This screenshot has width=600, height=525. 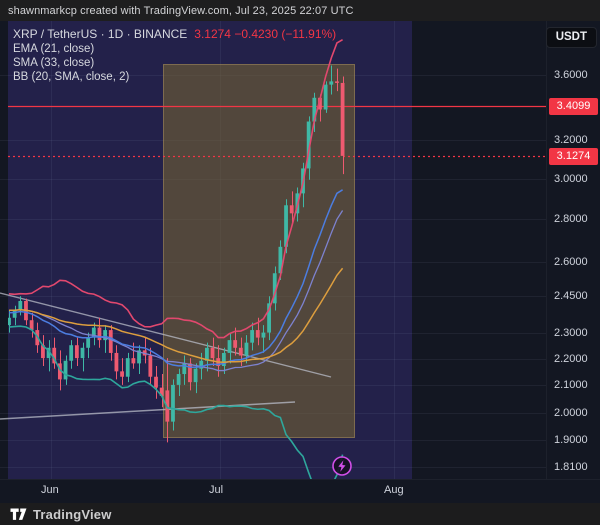 I want to click on symbol-title: XRP / TetherUS · 1D · BINANCE, so click(x=100, y=34).